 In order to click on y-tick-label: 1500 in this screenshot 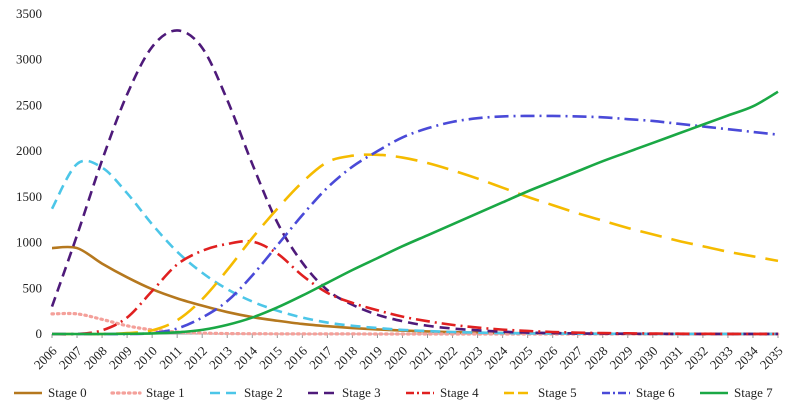, I will do `click(29, 196)`.